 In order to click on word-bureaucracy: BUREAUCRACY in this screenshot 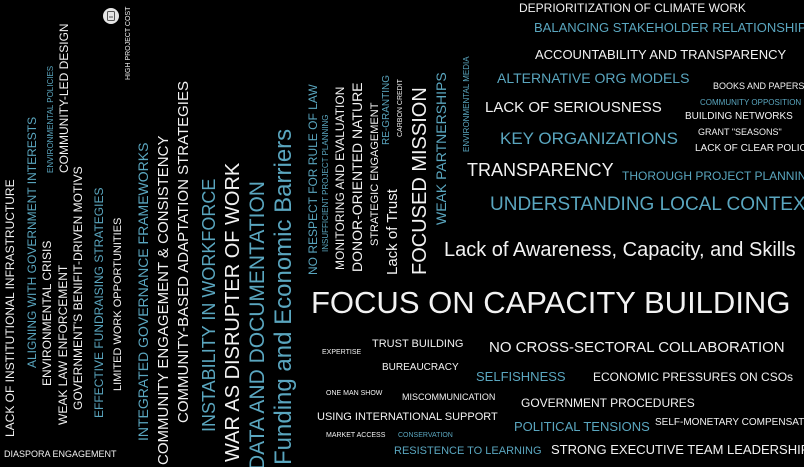, I will do `click(420, 367)`.